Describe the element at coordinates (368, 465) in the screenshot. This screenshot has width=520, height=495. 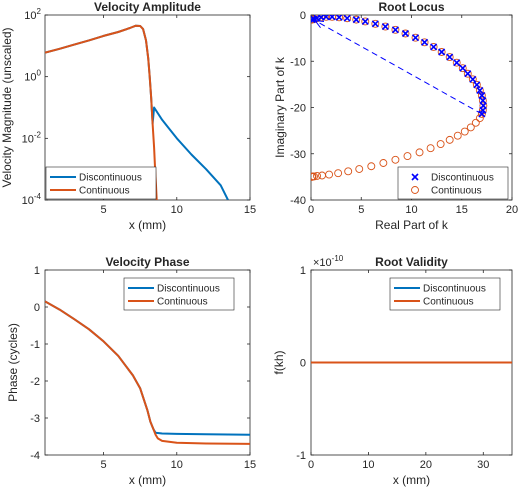
I see `validity-xtick-label: 10` at that location.